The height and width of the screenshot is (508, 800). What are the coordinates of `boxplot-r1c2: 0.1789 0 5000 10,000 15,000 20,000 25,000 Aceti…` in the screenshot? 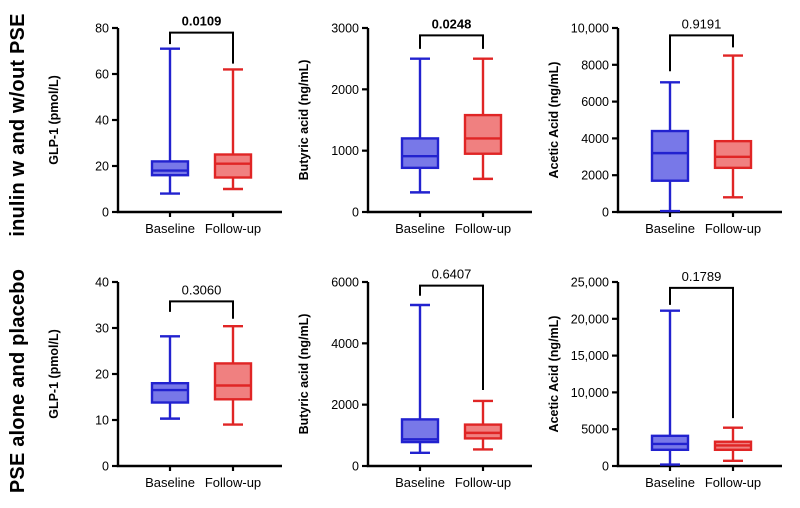 It's located at (664, 379).